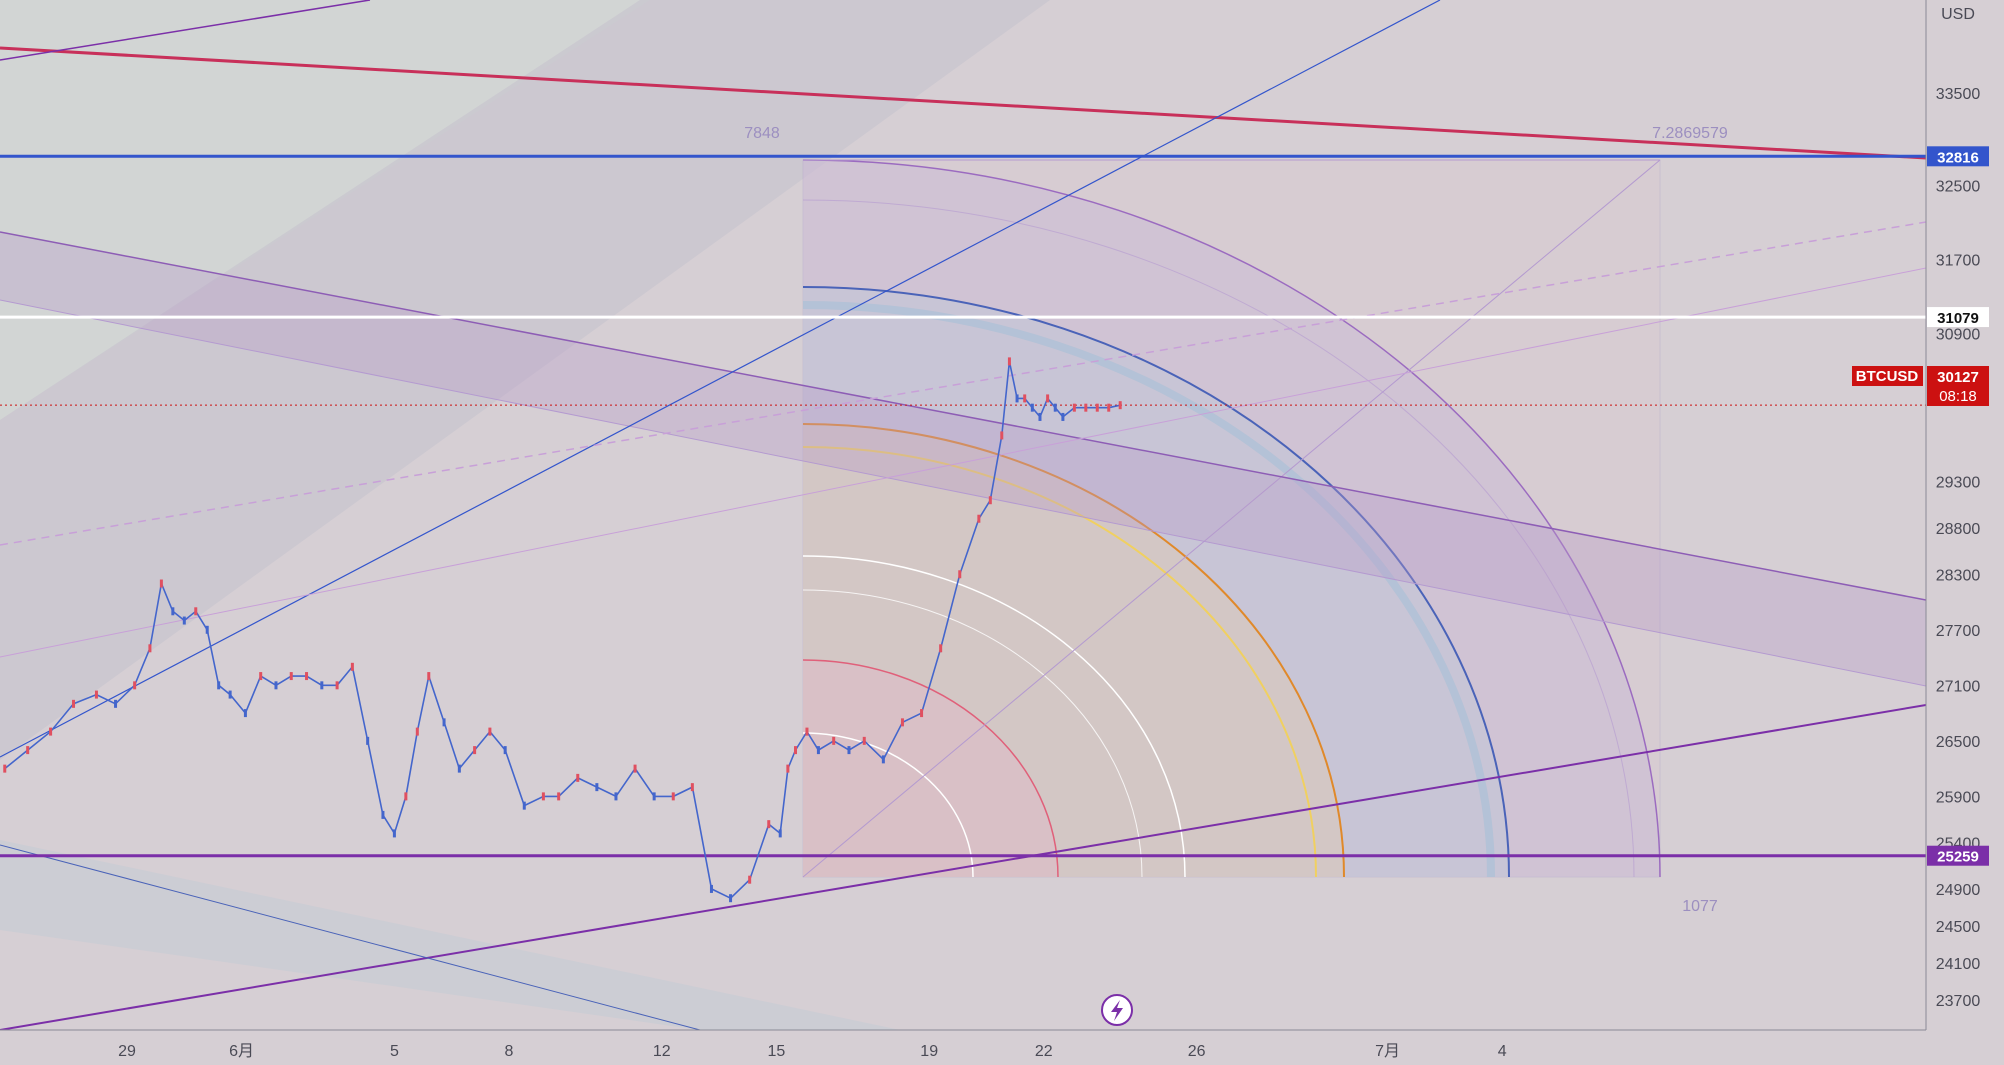 This screenshot has width=2004, height=1065. I want to click on price-axis-bg, so click(1965, 532).